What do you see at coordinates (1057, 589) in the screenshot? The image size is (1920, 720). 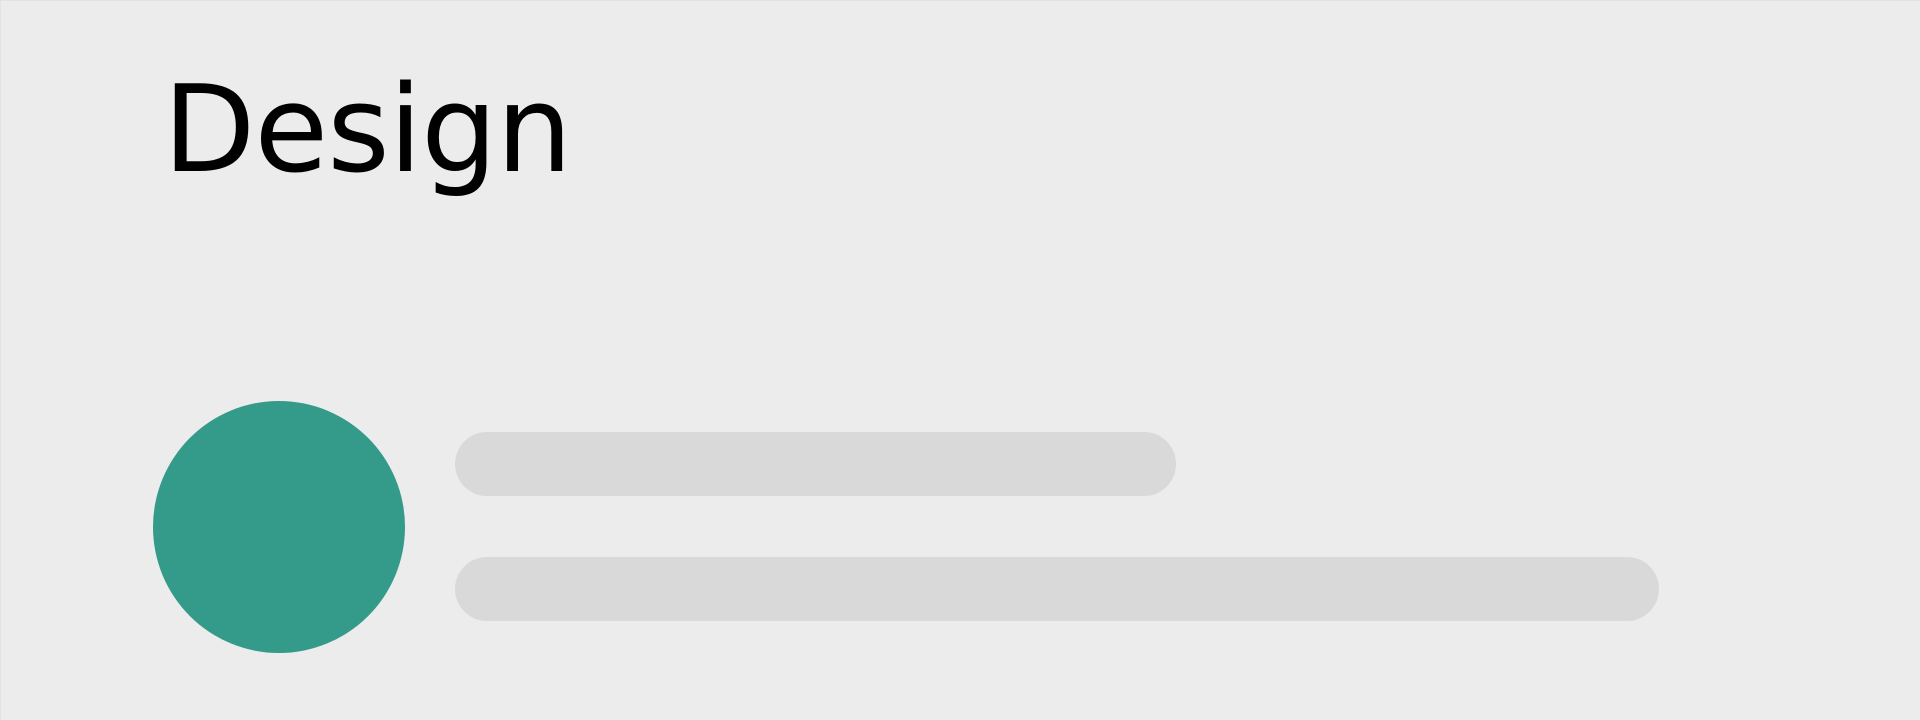 I see `skeleton-line-long` at bounding box center [1057, 589].